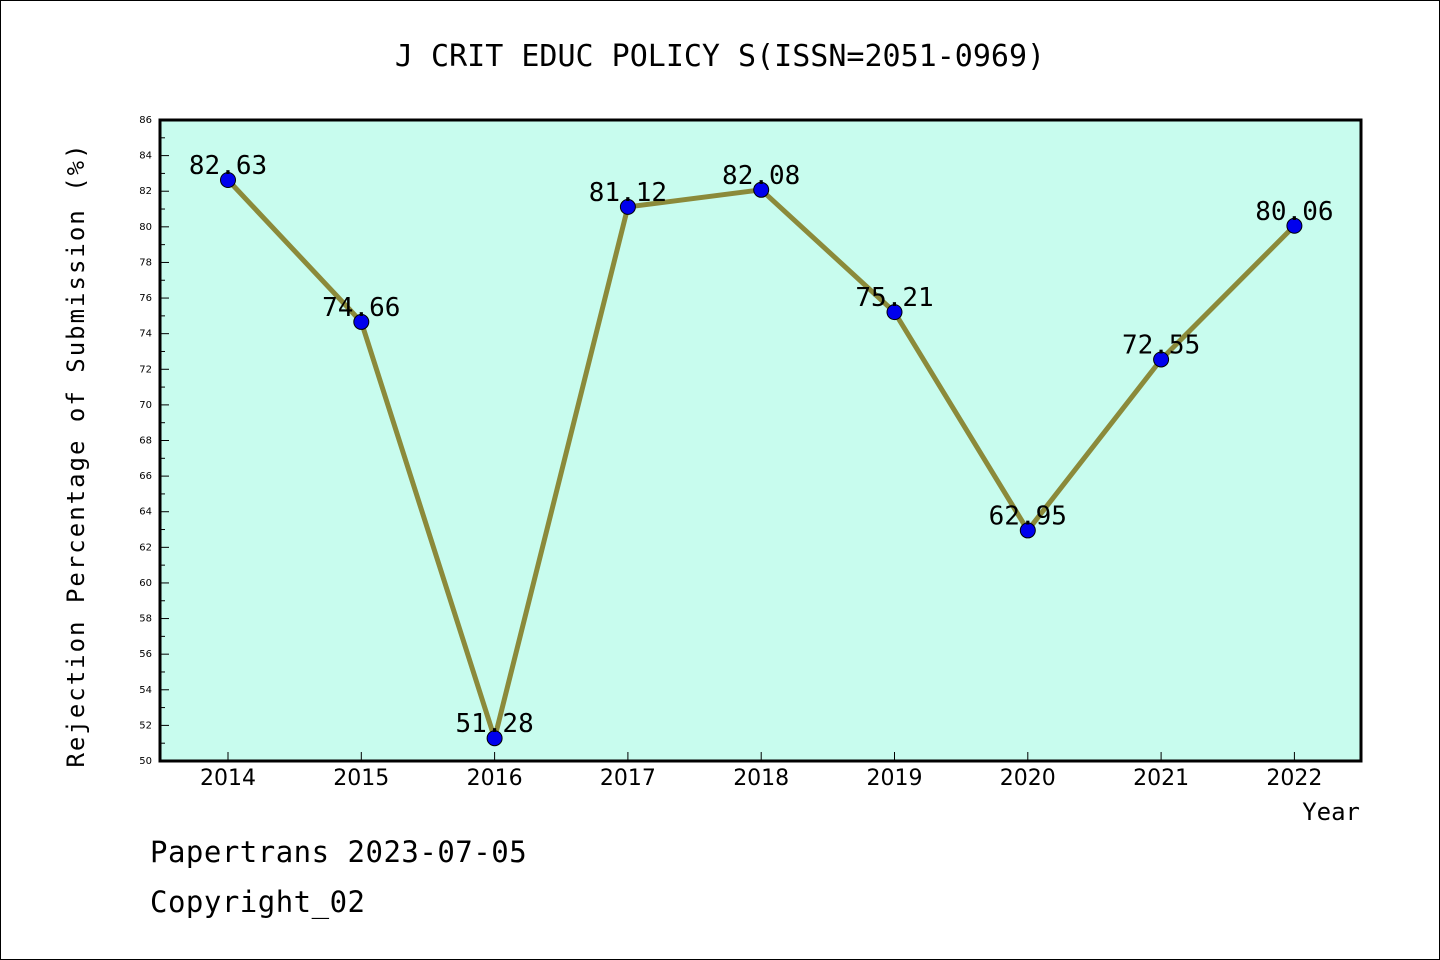 The image size is (1440, 960). I want to click on x-tick-label: 2017, so click(628, 778).